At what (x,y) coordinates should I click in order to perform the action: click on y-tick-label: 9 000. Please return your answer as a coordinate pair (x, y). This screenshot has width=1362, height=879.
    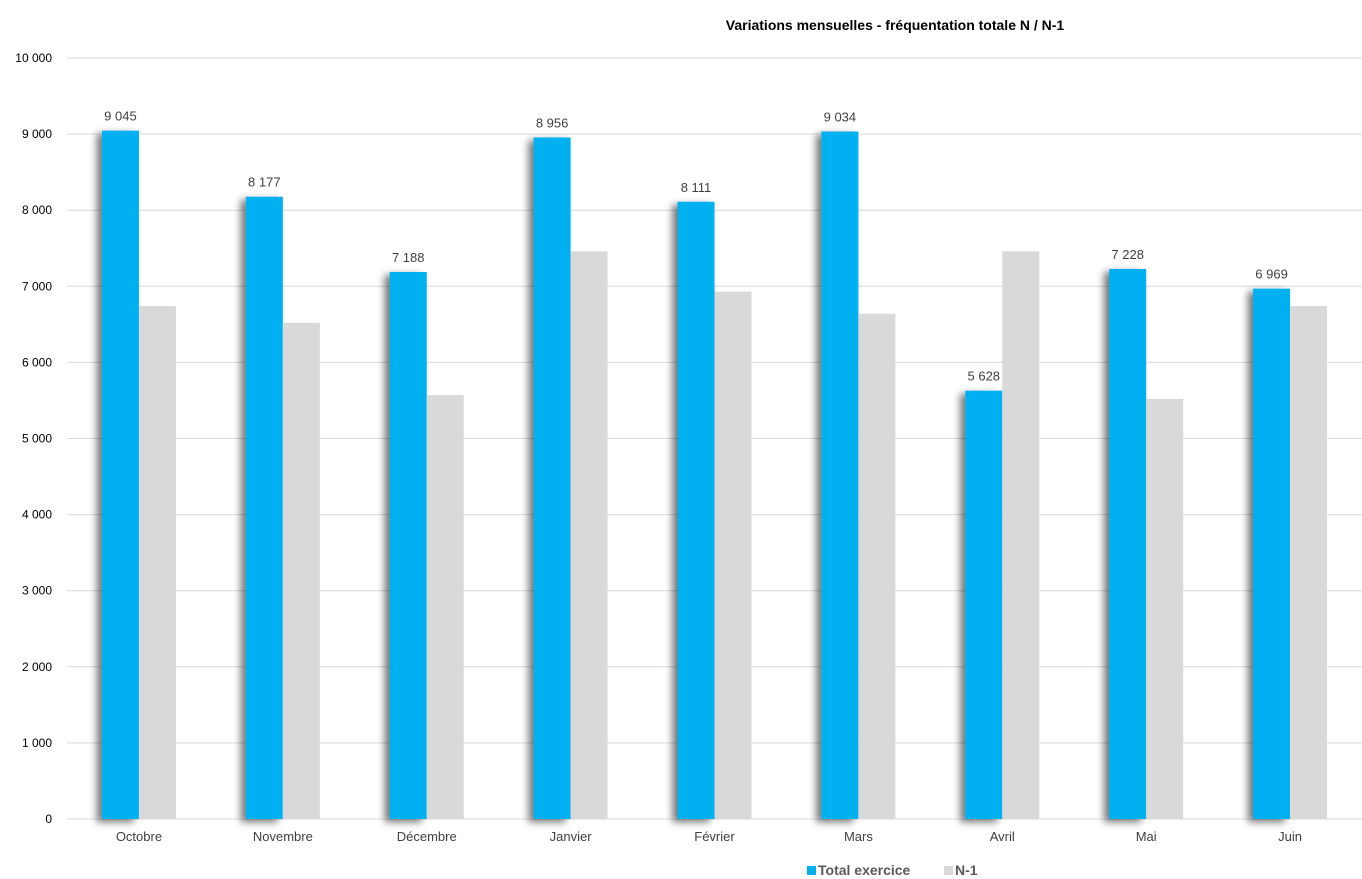
    Looking at the image, I should click on (37, 134).